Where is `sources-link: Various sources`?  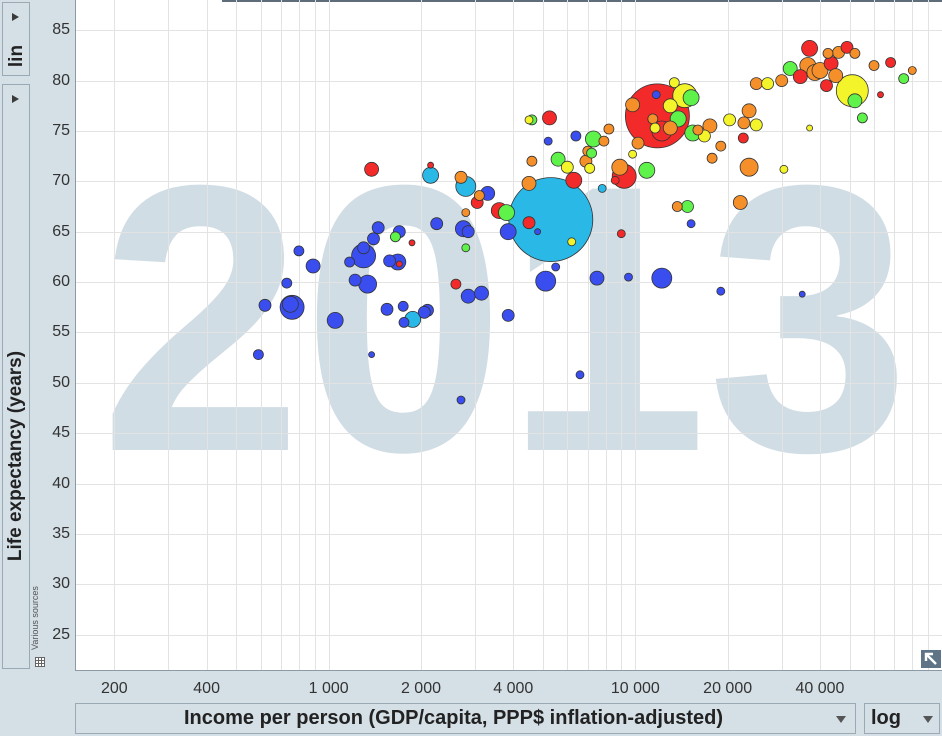 sources-link: Various sources is located at coordinates (35, 618).